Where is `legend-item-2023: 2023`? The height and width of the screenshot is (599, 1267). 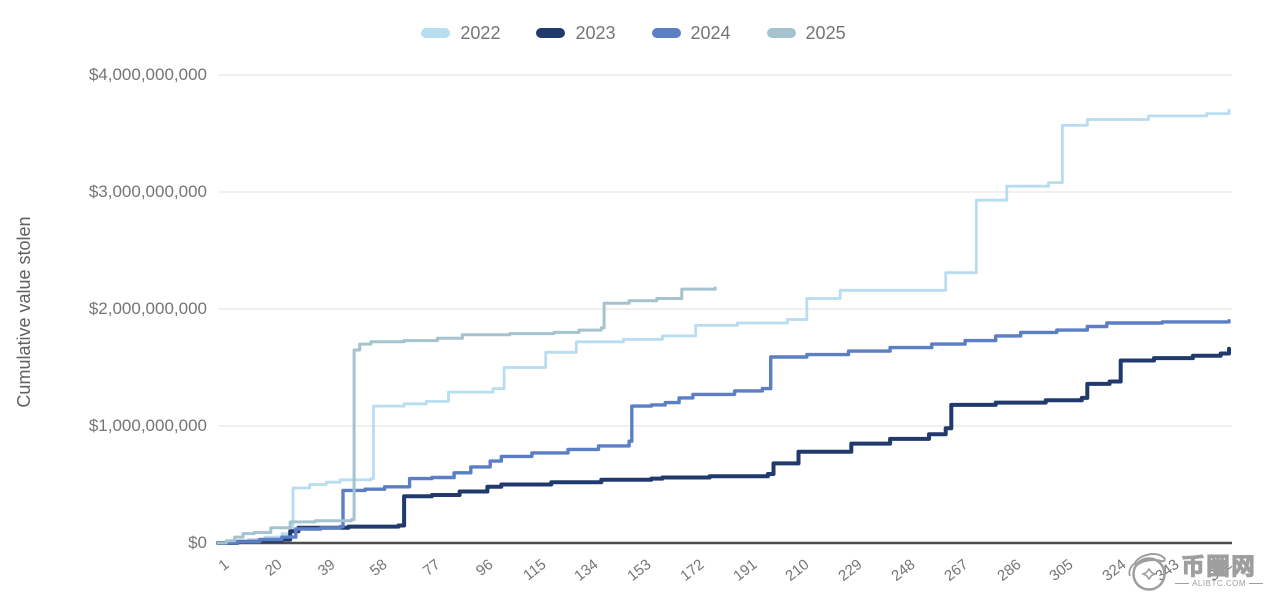
legend-item-2023: 2023 is located at coordinates (576, 33).